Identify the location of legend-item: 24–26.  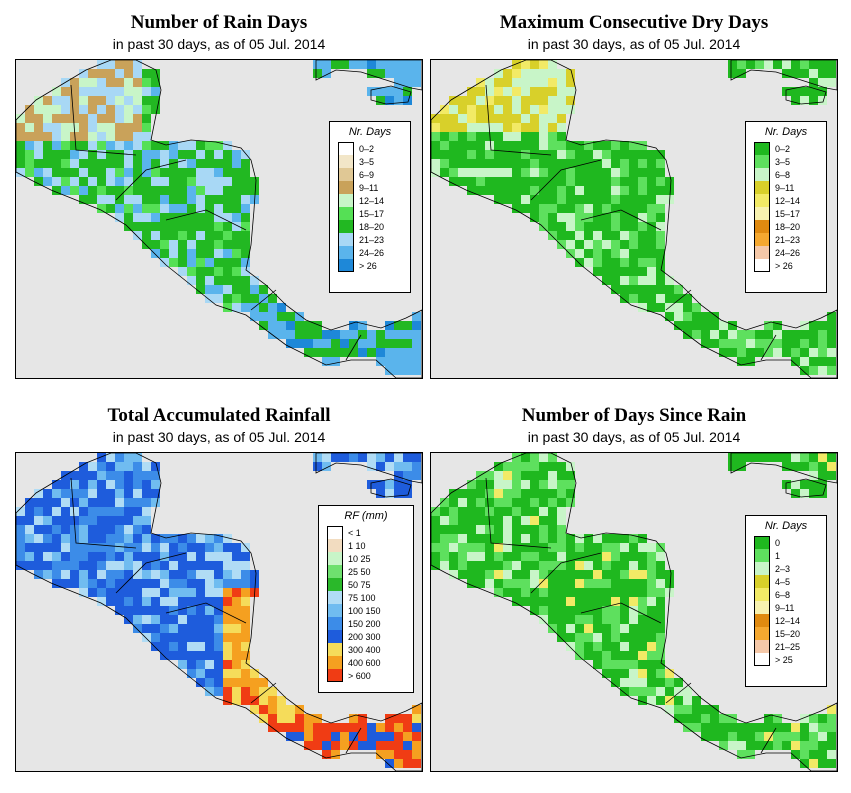
(374, 252).